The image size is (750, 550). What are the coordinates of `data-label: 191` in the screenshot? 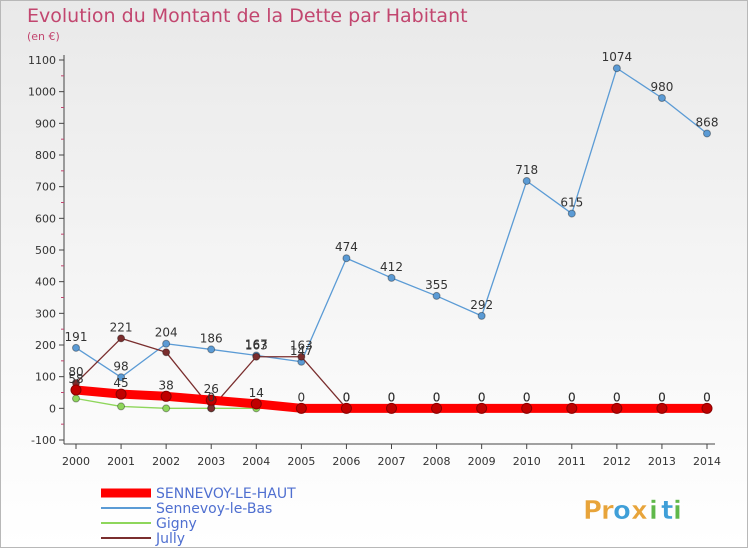 It's located at (76, 337).